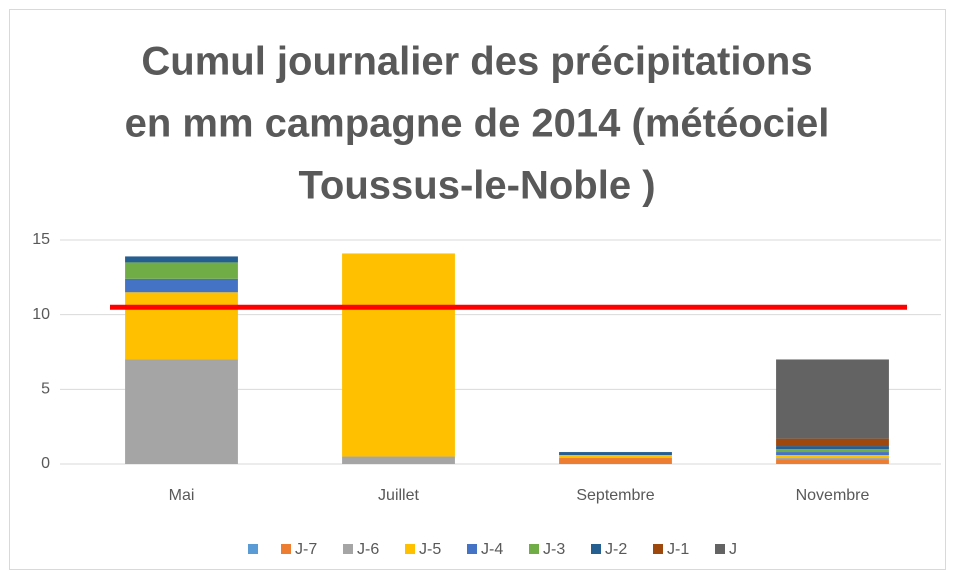 This screenshot has height=584, width=955. What do you see at coordinates (306, 549) in the screenshot?
I see `legend-label: J-7` at bounding box center [306, 549].